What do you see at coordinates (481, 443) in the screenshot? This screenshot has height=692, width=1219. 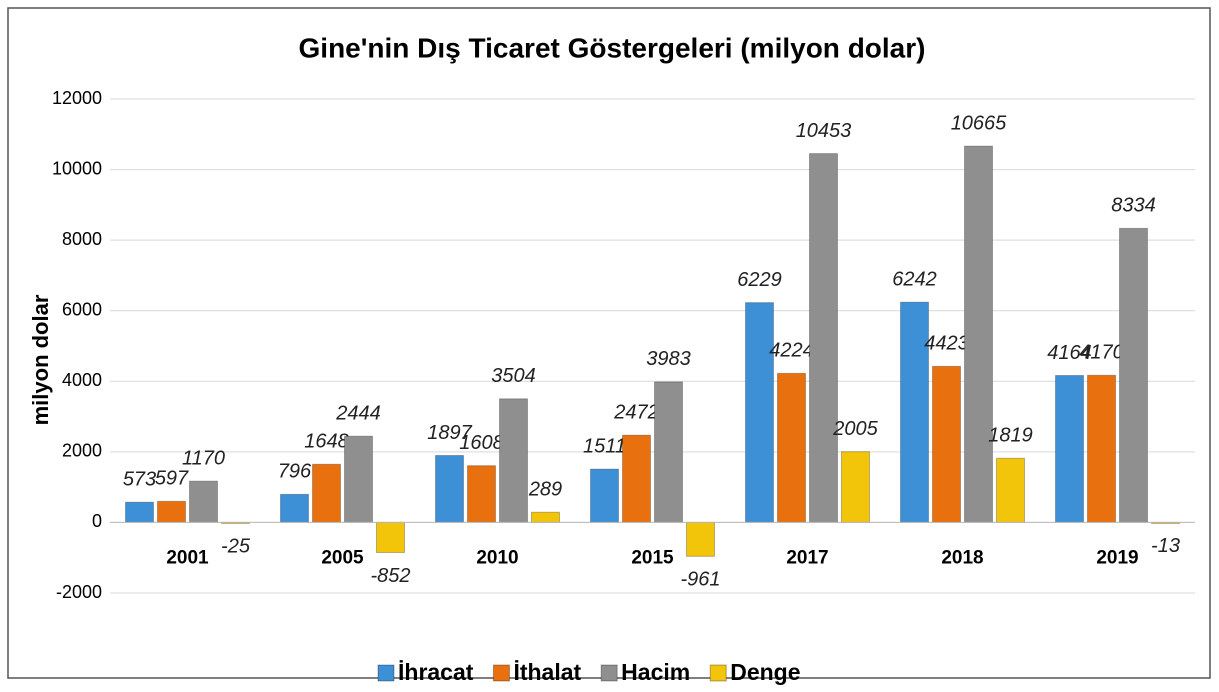 I see `value-label: 1608` at bounding box center [481, 443].